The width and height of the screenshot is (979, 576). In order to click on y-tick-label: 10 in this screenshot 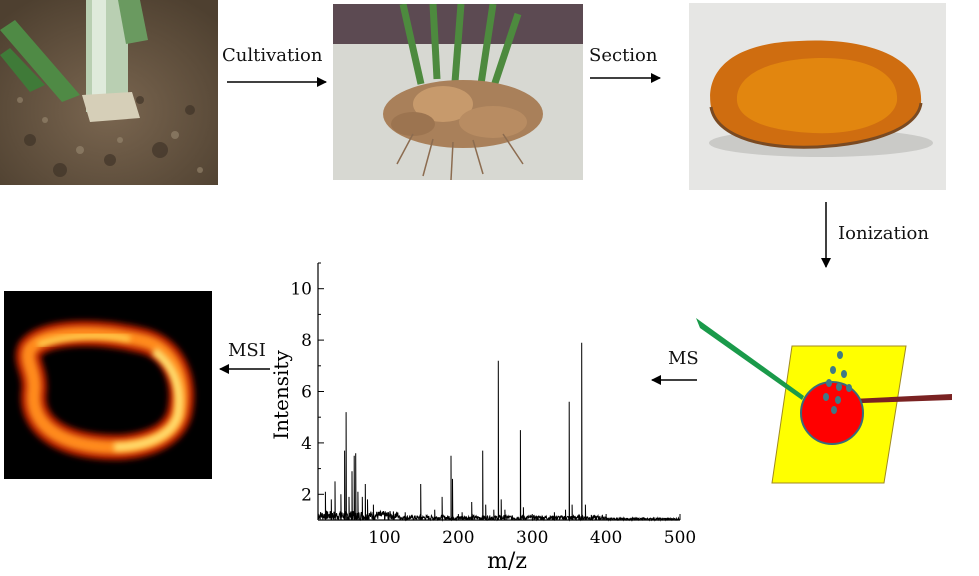, I will do `click(301, 290)`.